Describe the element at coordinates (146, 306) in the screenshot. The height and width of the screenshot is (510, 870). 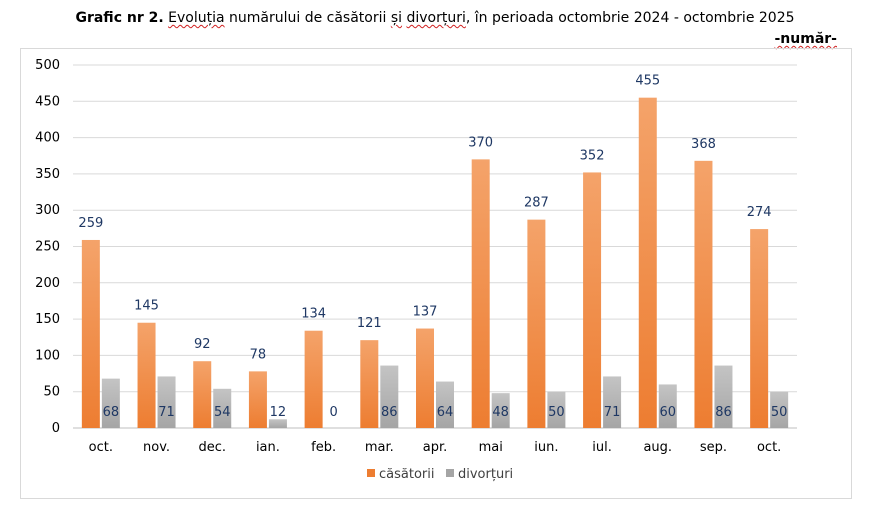
I see `data-label-casatorii: 145` at that location.